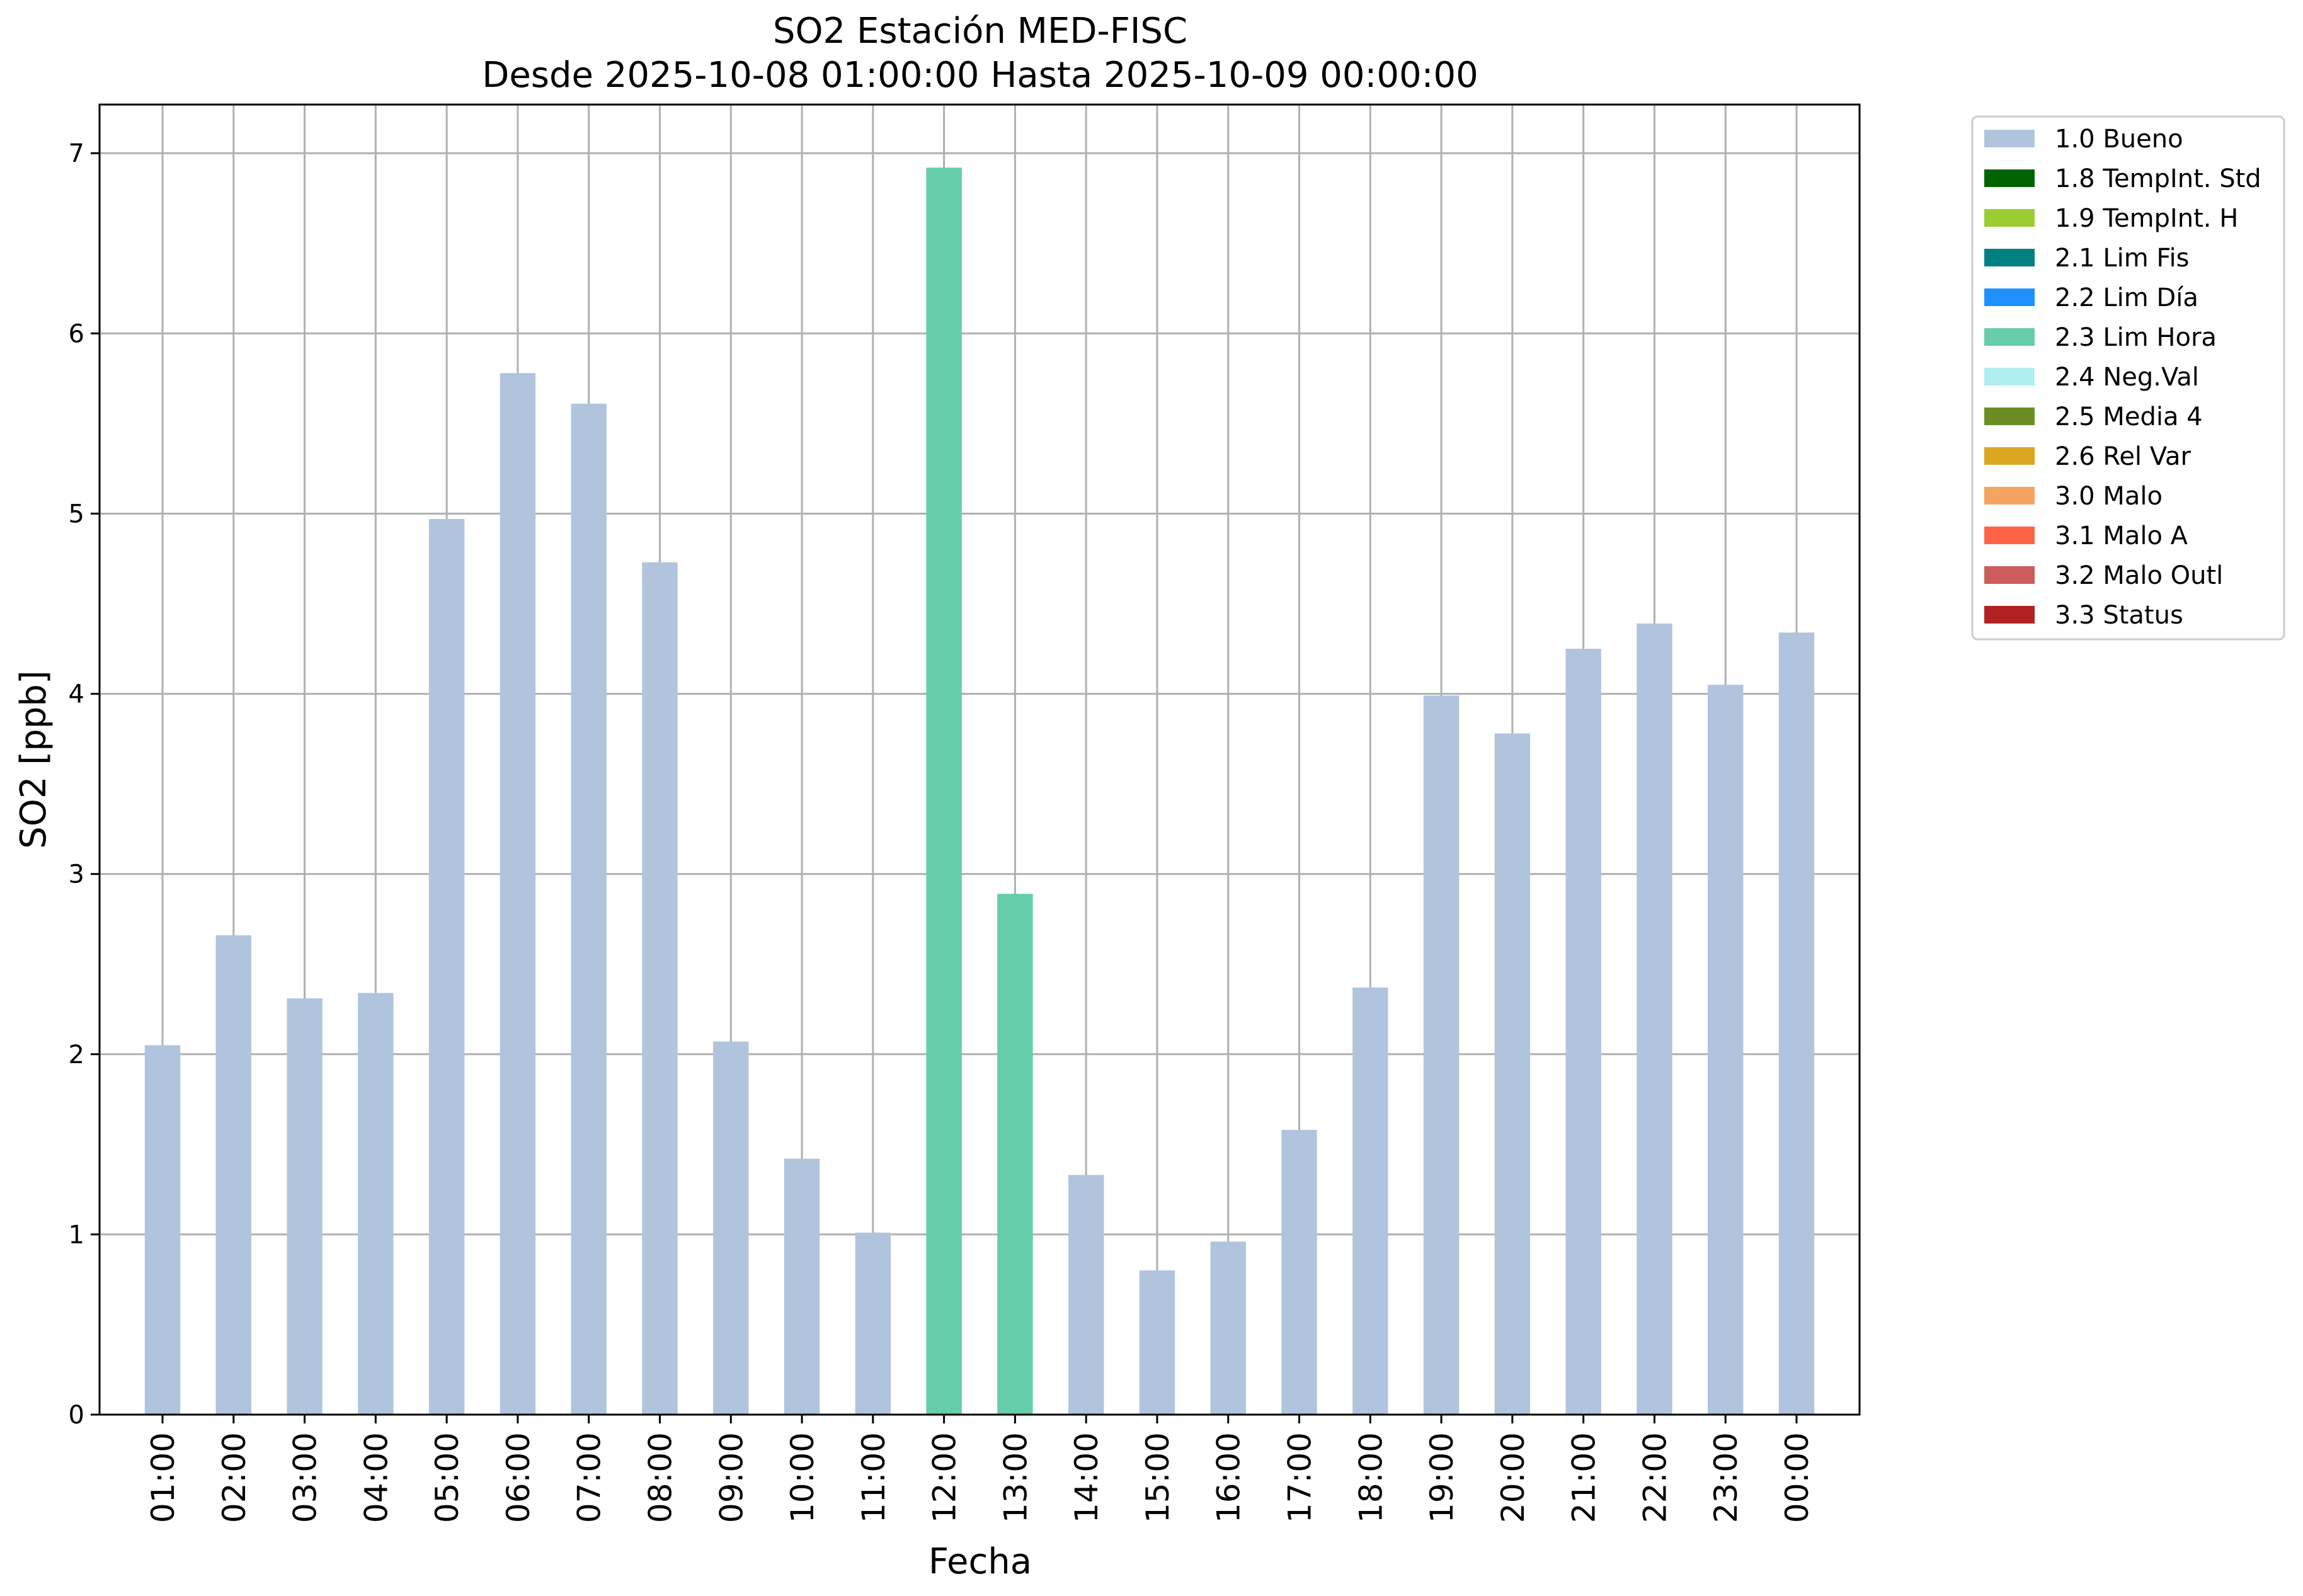 This screenshot has height=1596, width=2303. What do you see at coordinates (518, 894) in the screenshot?
I see `bar-06:00` at bounding box center [518, 894].